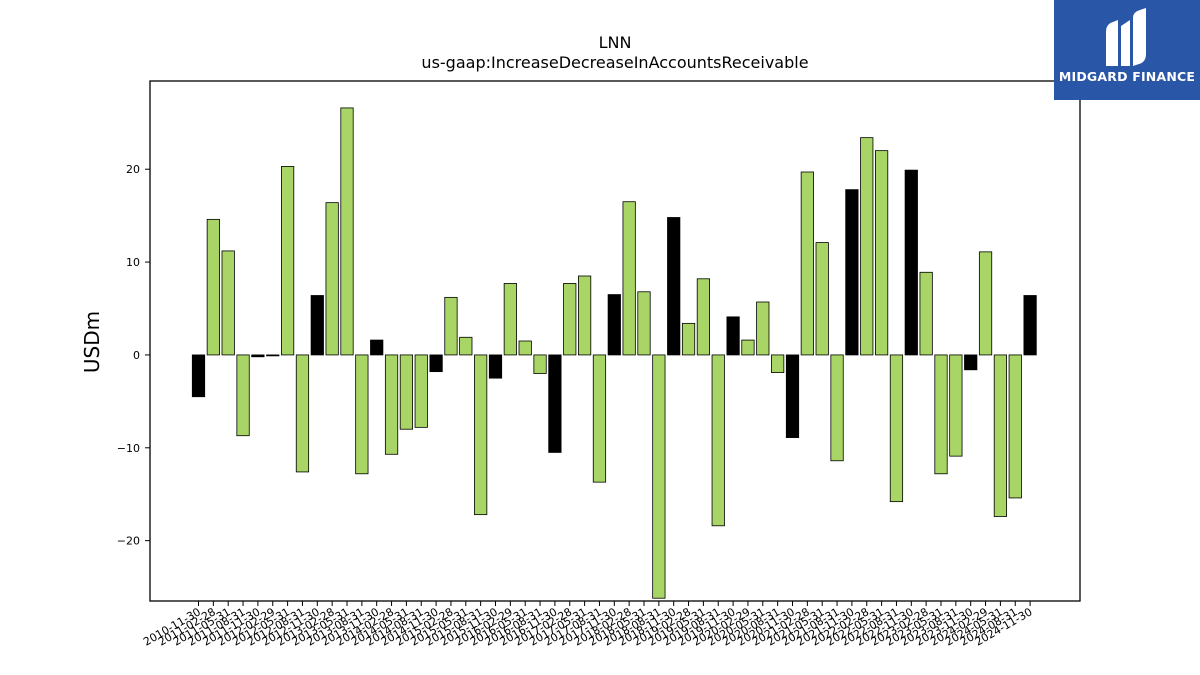 This screenshot has height=675, width=1200. I want to click on y-tick-label: 0, so click(136, 355).